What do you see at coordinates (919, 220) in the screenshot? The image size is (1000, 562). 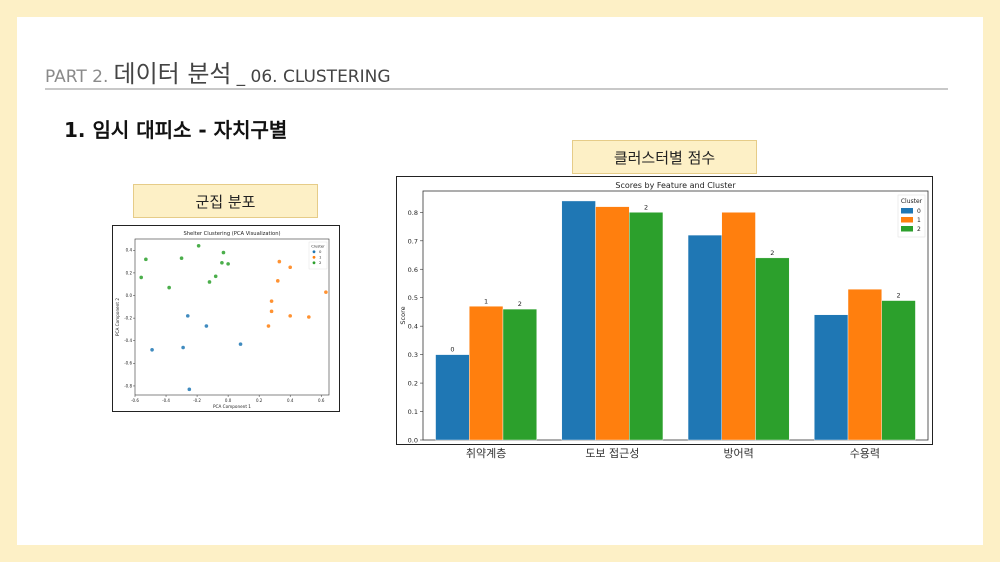 I see `bar-legend-label-1: 1` at bounding box center [919, 220].